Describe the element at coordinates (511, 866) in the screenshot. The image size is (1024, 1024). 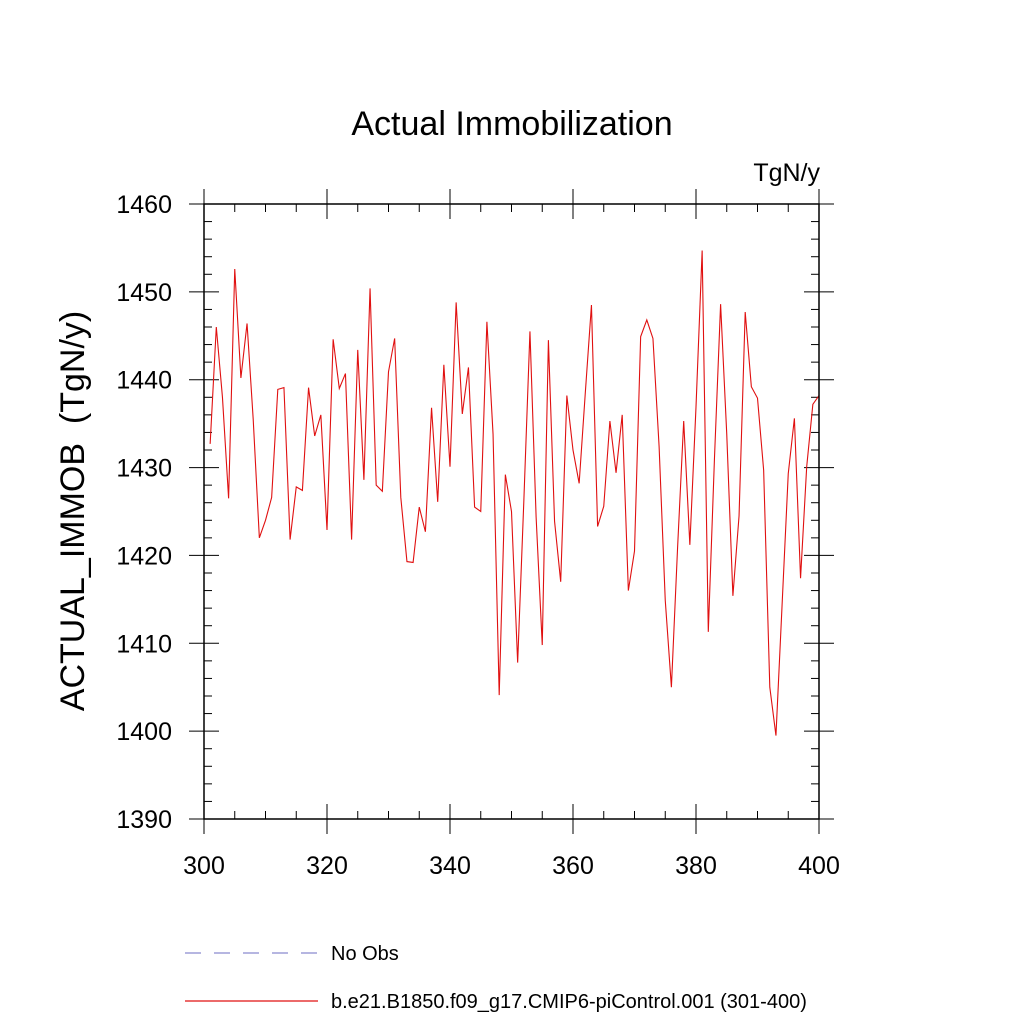
I see `x-tick-labels: 300 320 340 360 380 400` at that location.